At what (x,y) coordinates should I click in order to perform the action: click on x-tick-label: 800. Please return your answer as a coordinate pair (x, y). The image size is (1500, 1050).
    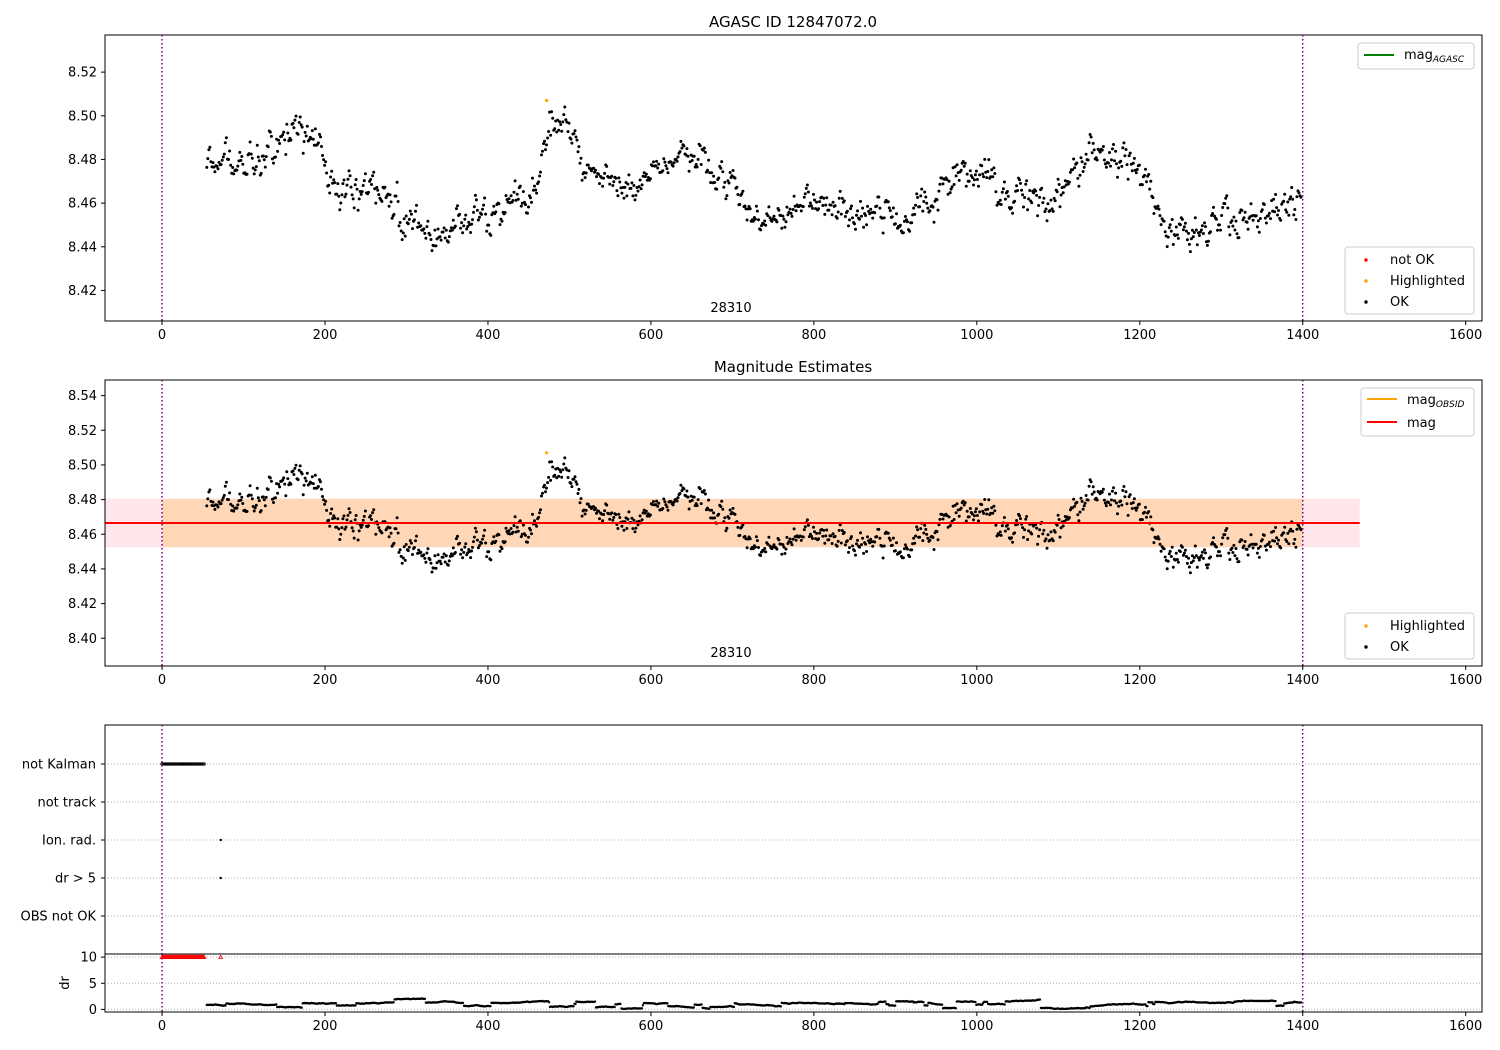
    Looking at the image, I should click on (813, 335).